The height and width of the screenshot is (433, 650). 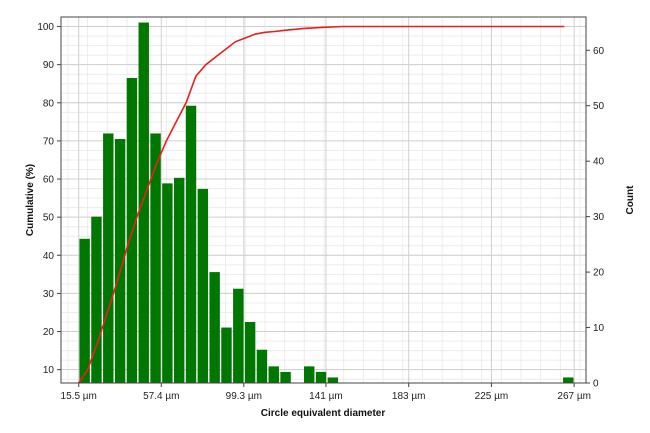 I want to click on y-left-tick-label: 30, so click(x=49, y=294).